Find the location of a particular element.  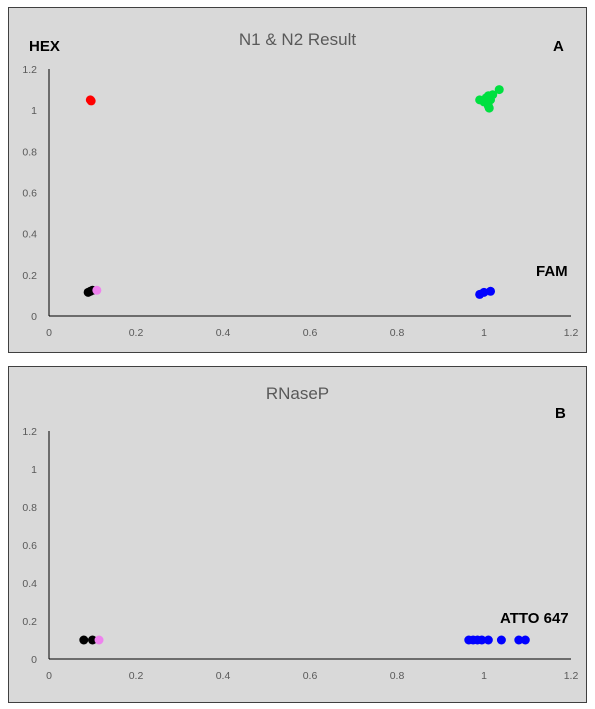

chart-title: N1 & N2 Result is located at coordinates (297, 39).